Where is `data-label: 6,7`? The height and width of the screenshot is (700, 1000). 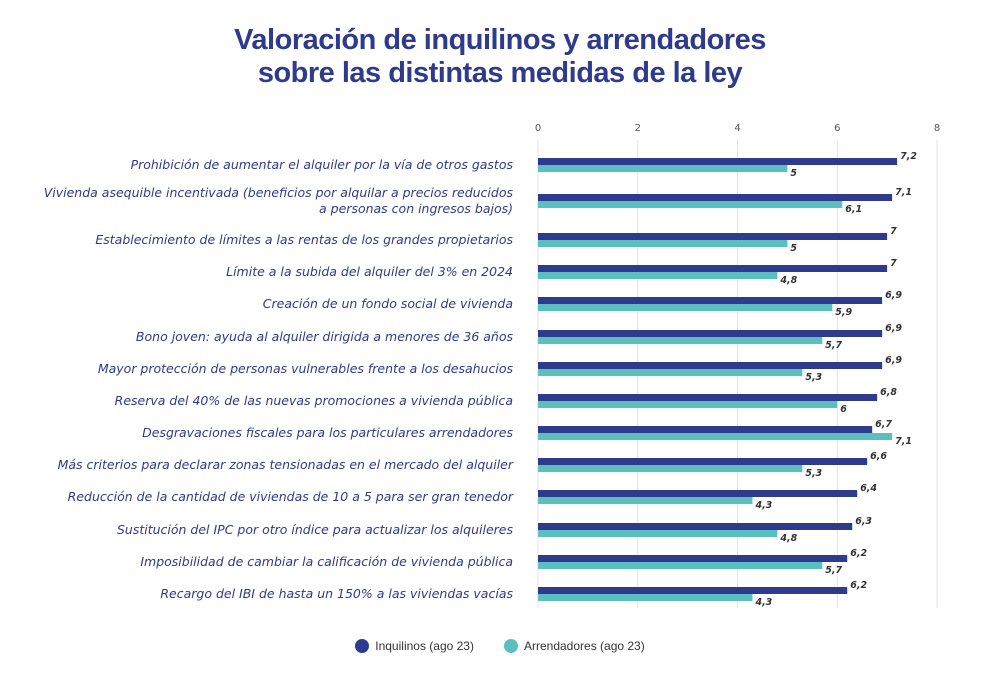
data-label: 6,7 is located at coordinates (883, 424).